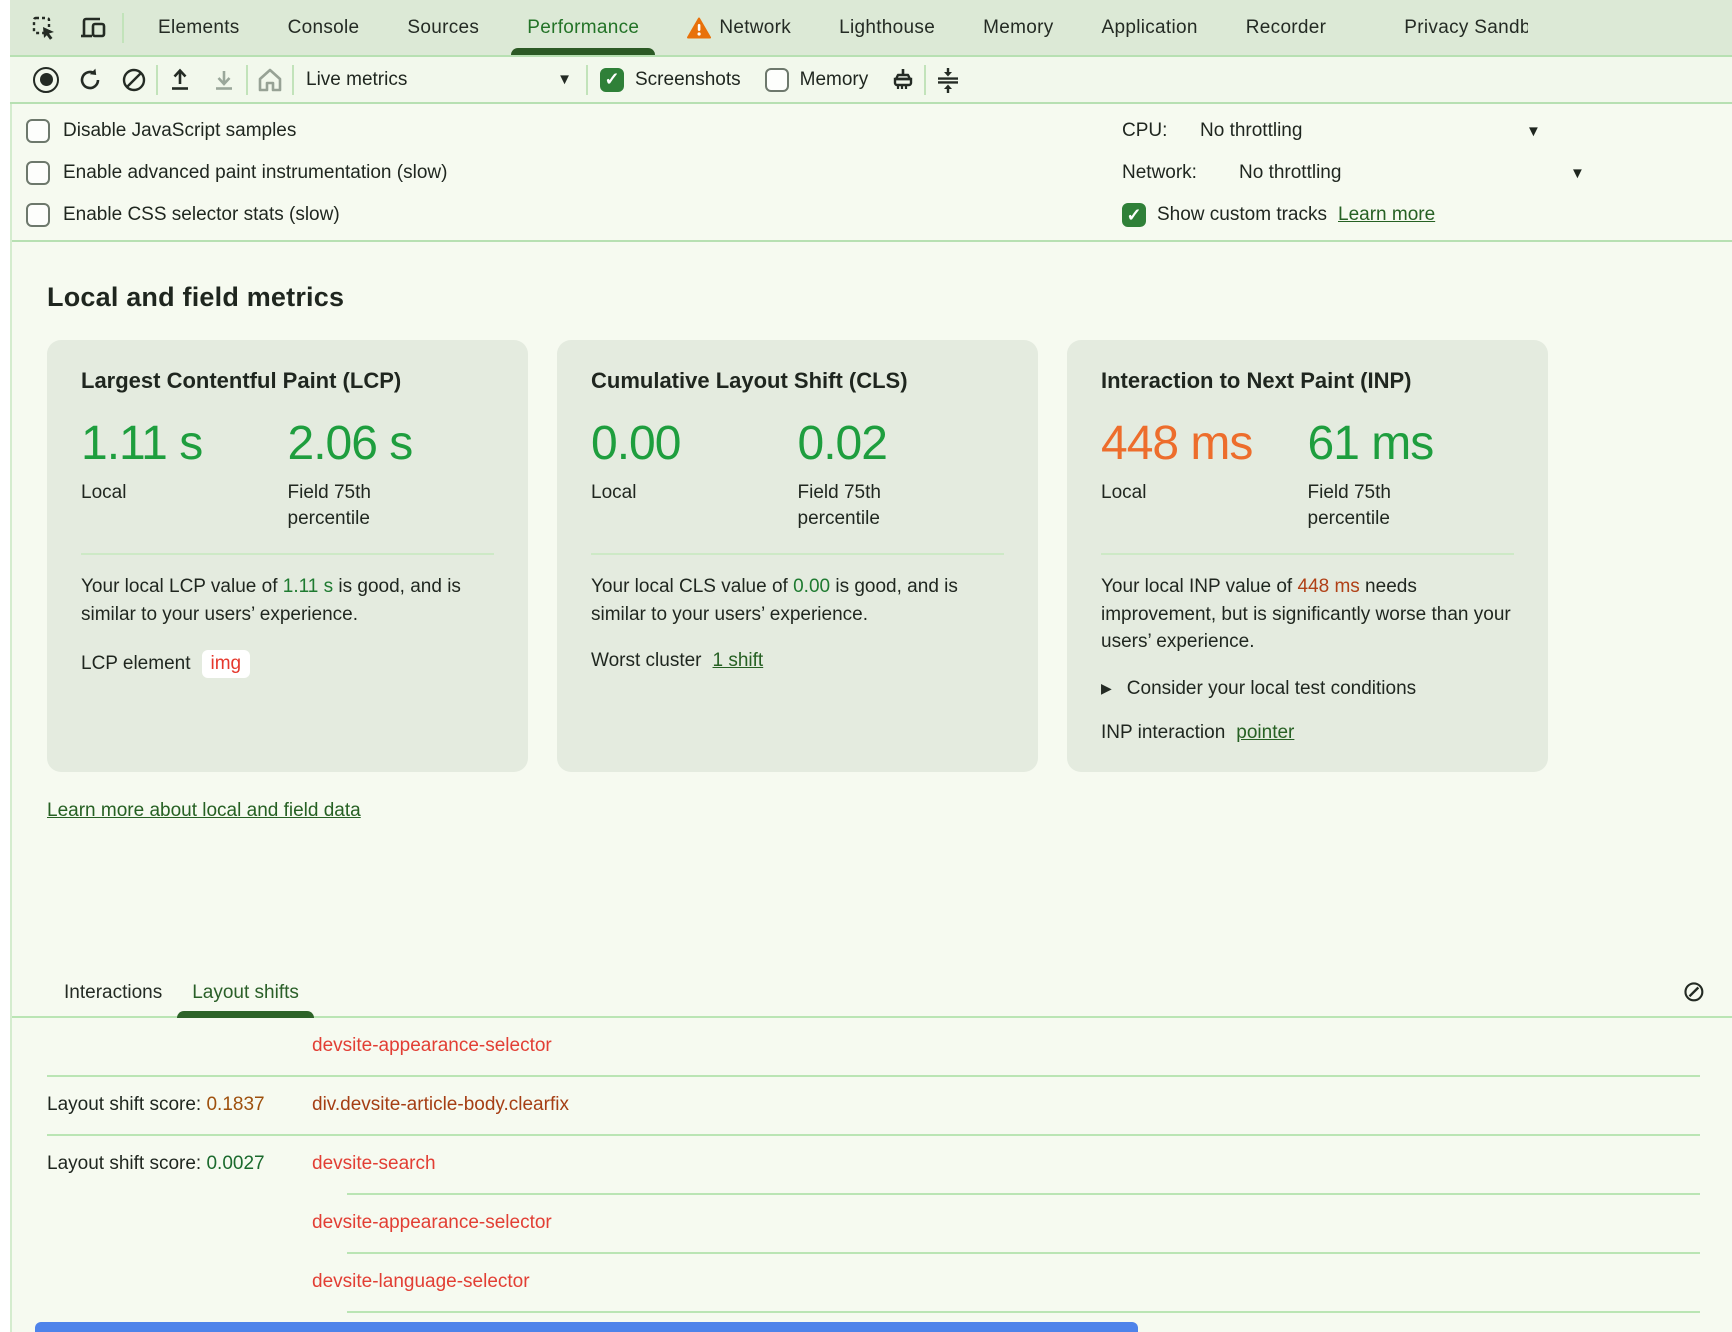  I want to click on collect-garbage-icon, so click(902, 80).